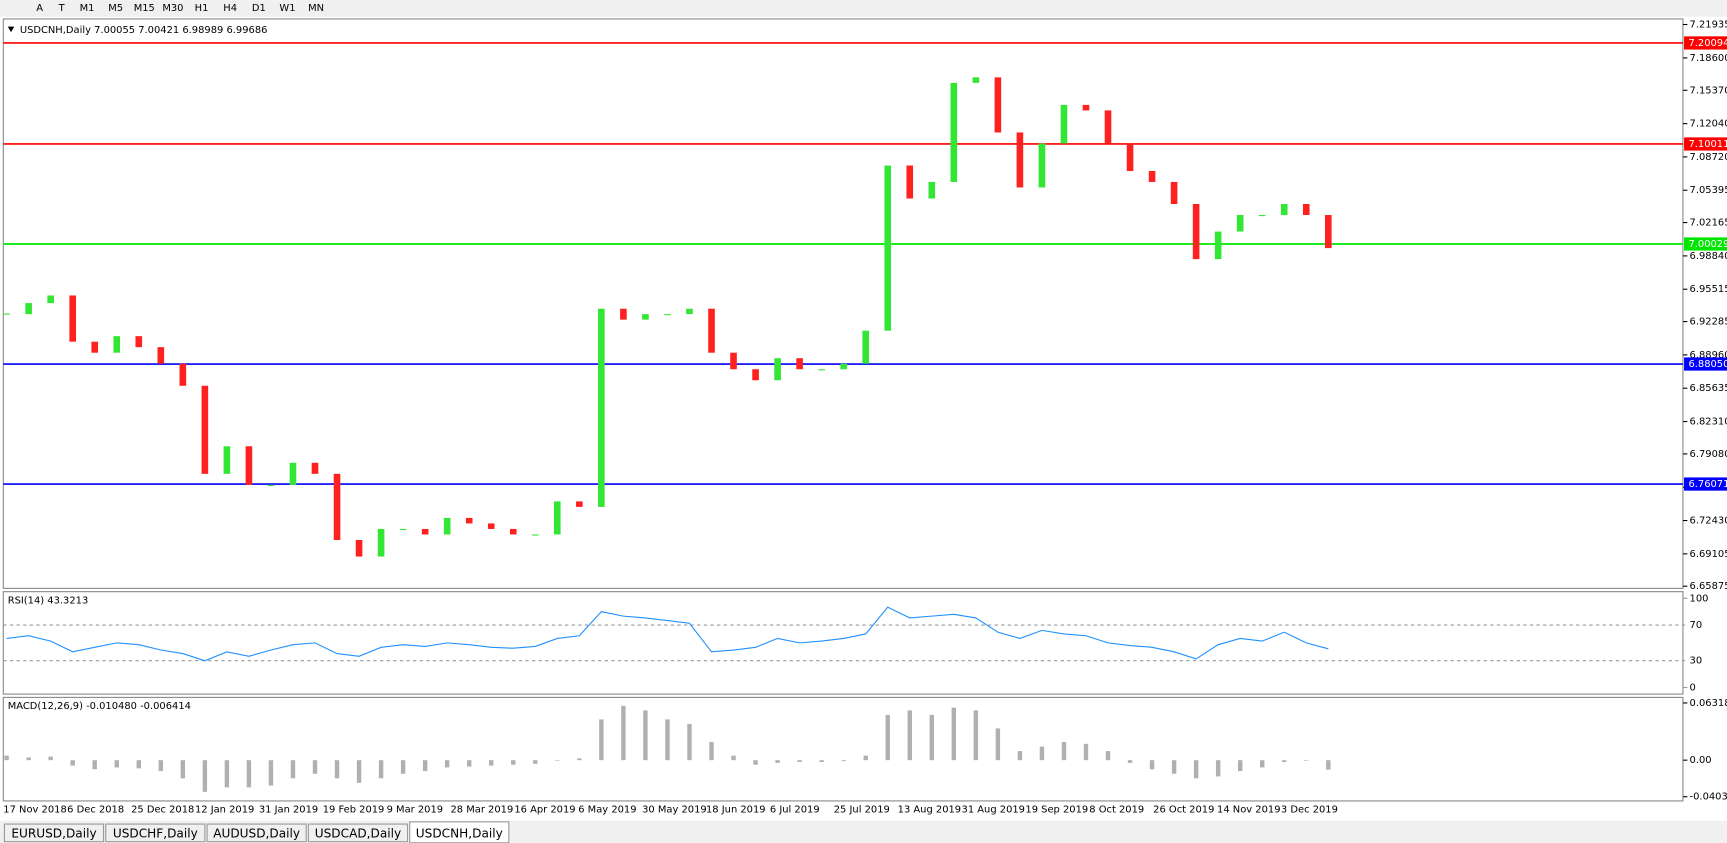  Describe the element at coordinates (481, 810) in the screenshot. I see `date-label: 28 Mar 2019` at that location.